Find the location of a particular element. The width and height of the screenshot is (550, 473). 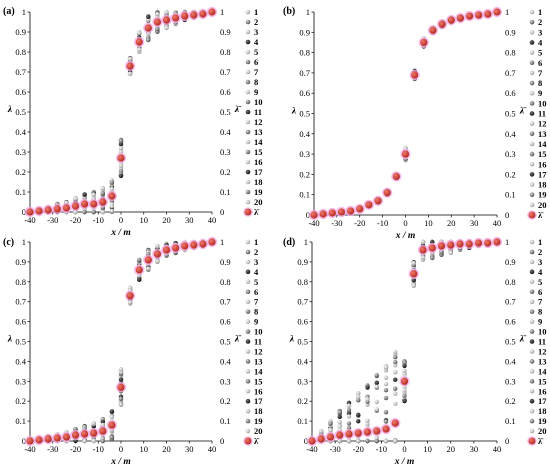

right-tick-label: 0.1 is located at coordinates (510, 195).